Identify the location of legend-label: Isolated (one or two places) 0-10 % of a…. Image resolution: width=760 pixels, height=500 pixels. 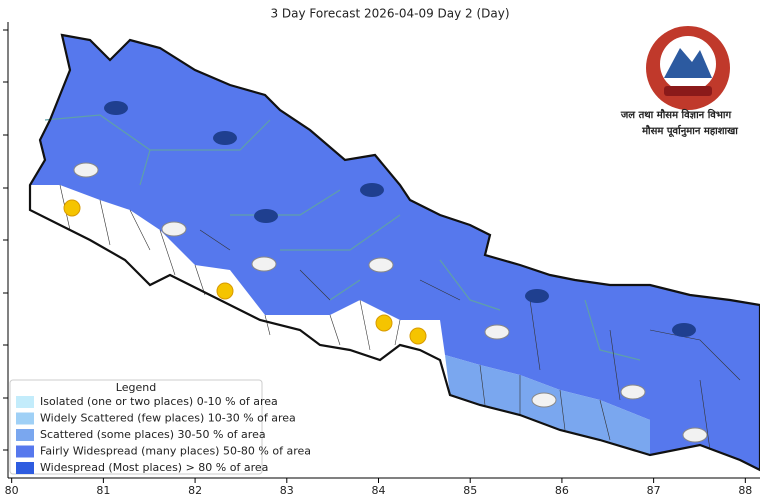
(159, 401).